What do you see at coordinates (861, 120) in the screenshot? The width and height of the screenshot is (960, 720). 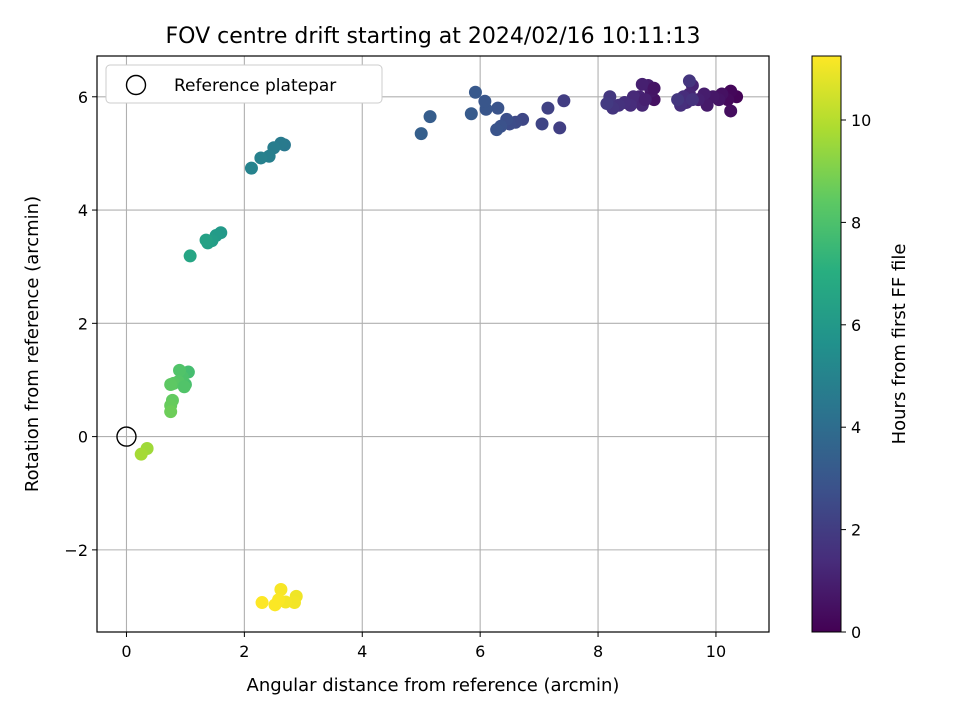 I see `colorbar-tick-label: 10` at bounding box center [861, 120].